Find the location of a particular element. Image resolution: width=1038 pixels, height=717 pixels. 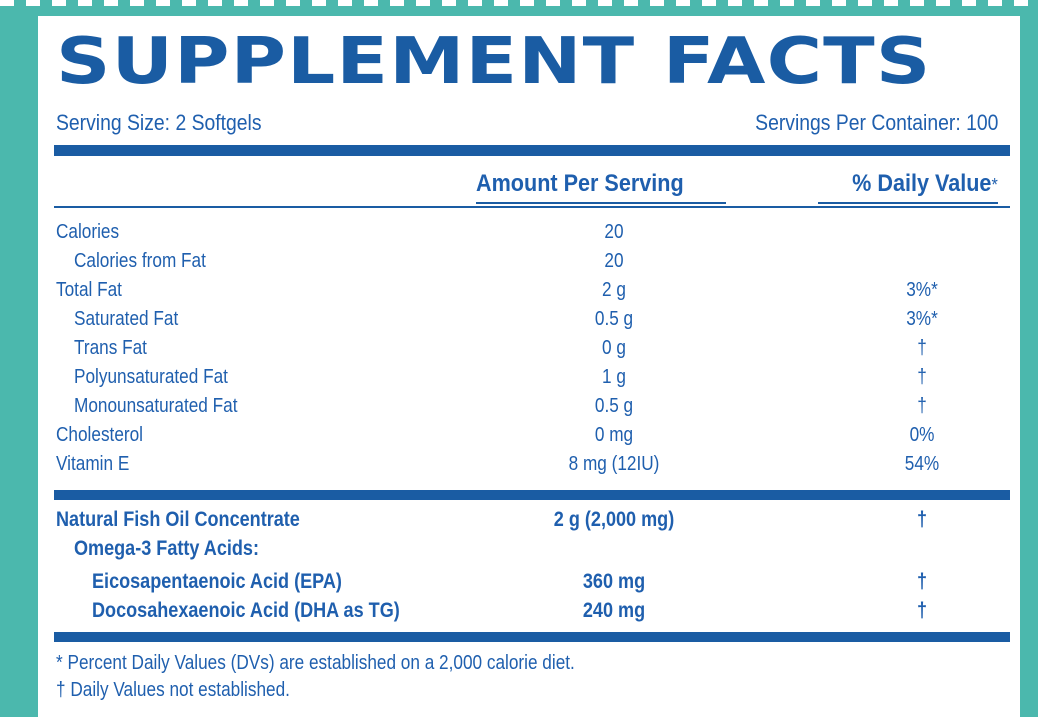

active-label: Docosahexaenoic Acid (DHA as TG) is located at coordinates (246, 610).